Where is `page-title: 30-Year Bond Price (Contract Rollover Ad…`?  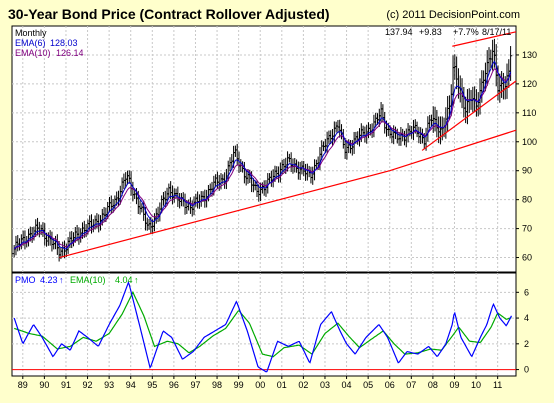 page-title: 30-Year Bond Price (Contract Rollover Ad… is located at coordinates (169, 14).